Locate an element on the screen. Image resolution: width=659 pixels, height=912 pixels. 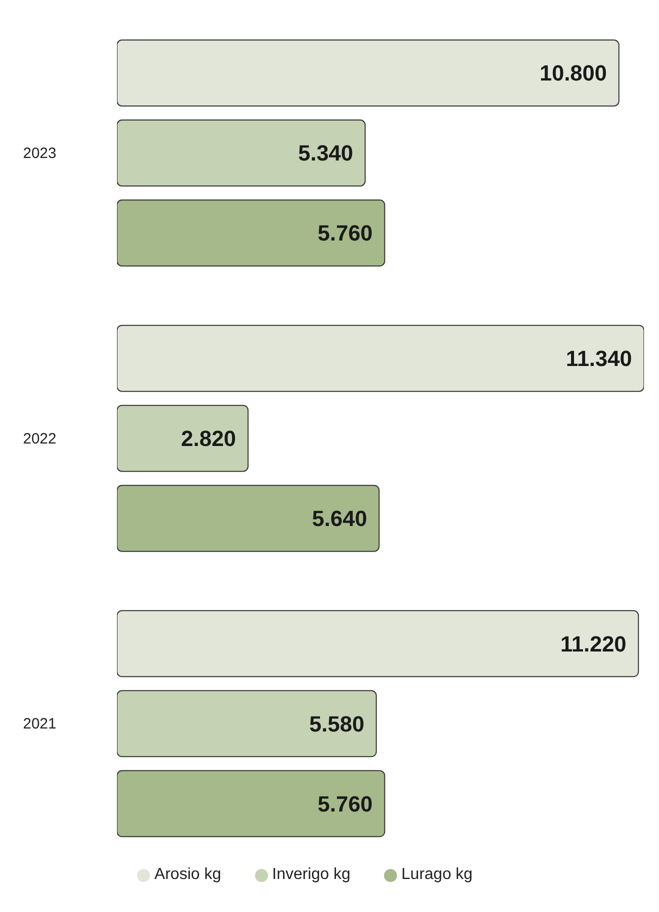
legend-label: Lurago kg is located at coordinates (437, 874).